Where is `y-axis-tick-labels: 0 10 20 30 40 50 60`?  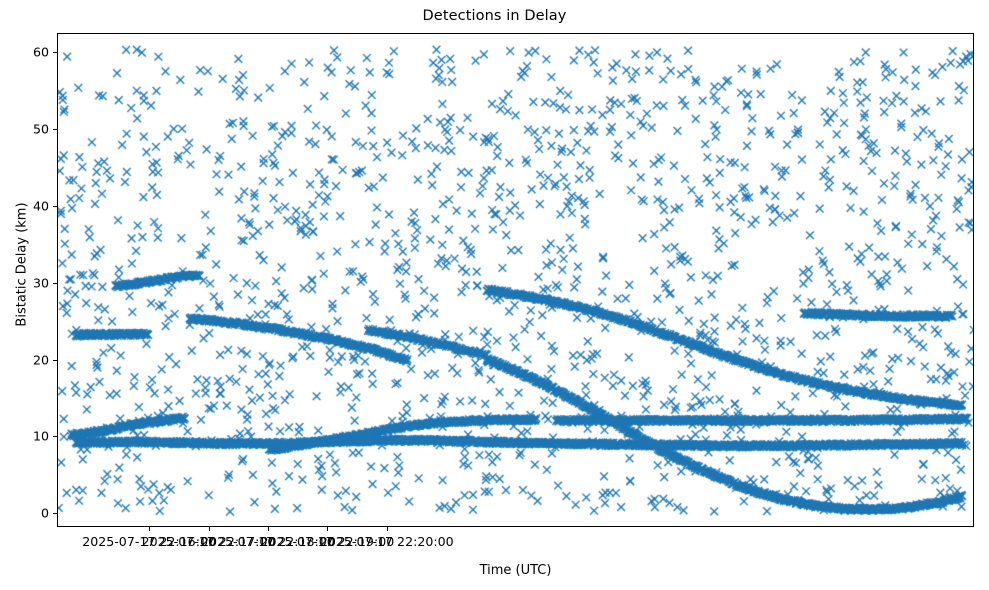
y-axis-tick-labels: 0 10 20 30 40 50 60 is located at coordinates (28, 295).